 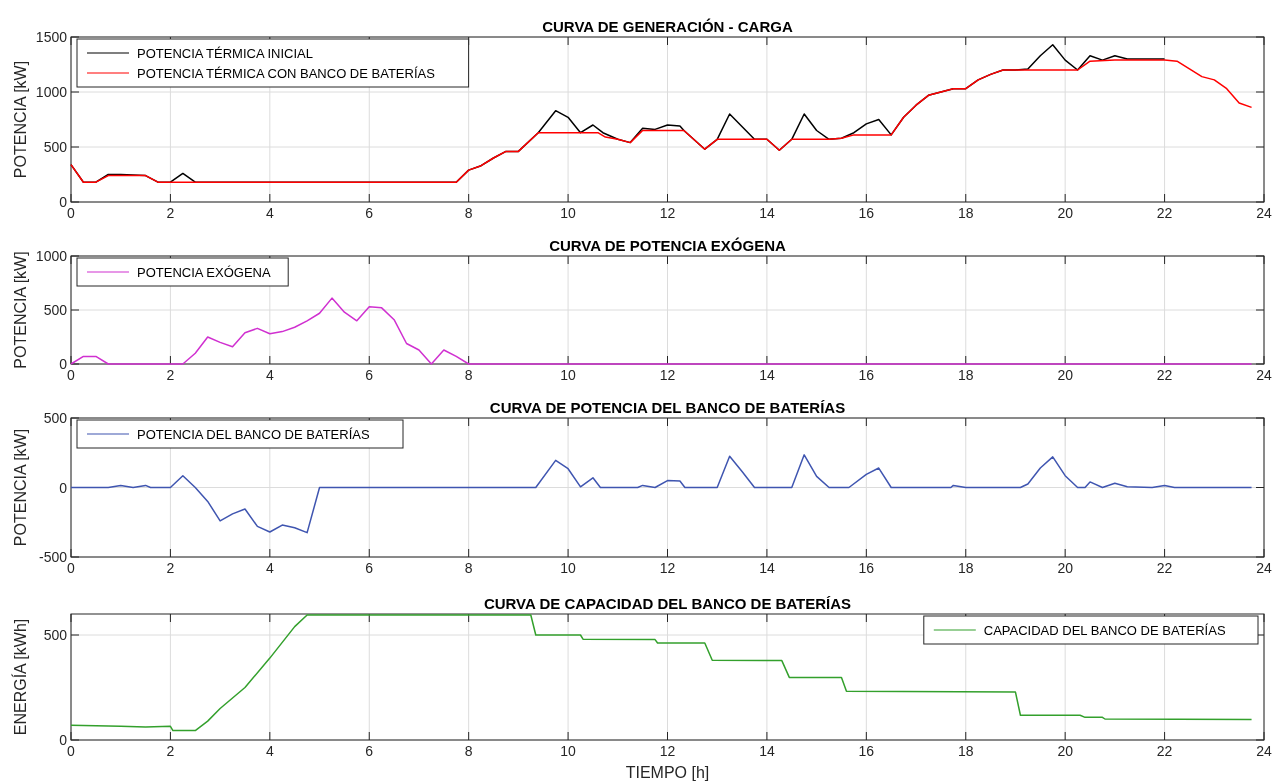 I want to click on legend-label: CAPACIDAD DEL BANCO DE BATERÍAS, so click(x=1104, y=630).